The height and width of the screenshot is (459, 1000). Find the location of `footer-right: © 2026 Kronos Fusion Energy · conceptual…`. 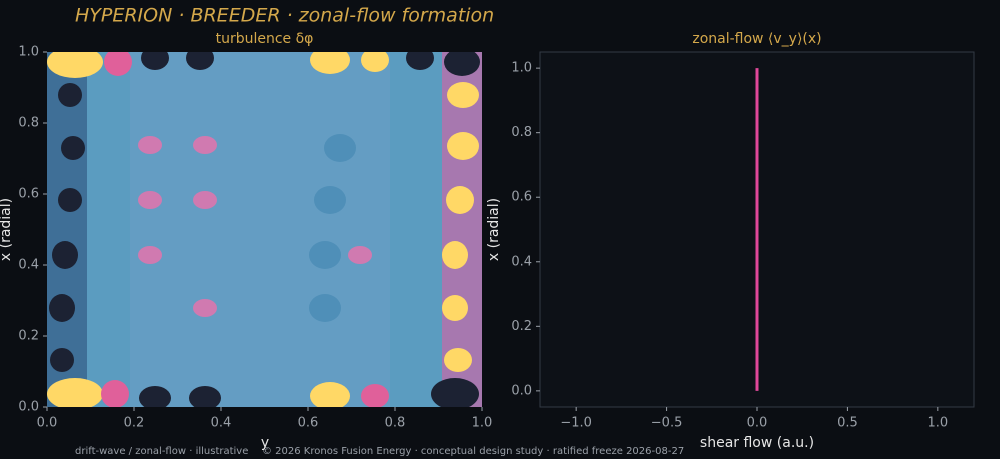

footer-right: © 2026 Kronos Fusion Energy · conceptual… is located at coordinates (473, 451).